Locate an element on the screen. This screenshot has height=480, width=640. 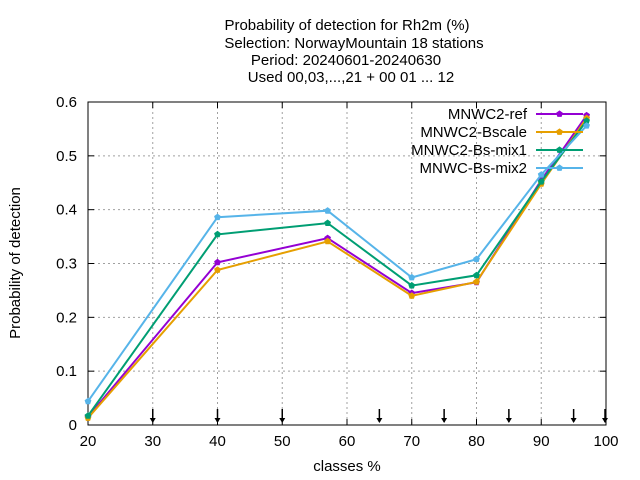
x-tick-label: 30 is located at coordinates (152, 441).